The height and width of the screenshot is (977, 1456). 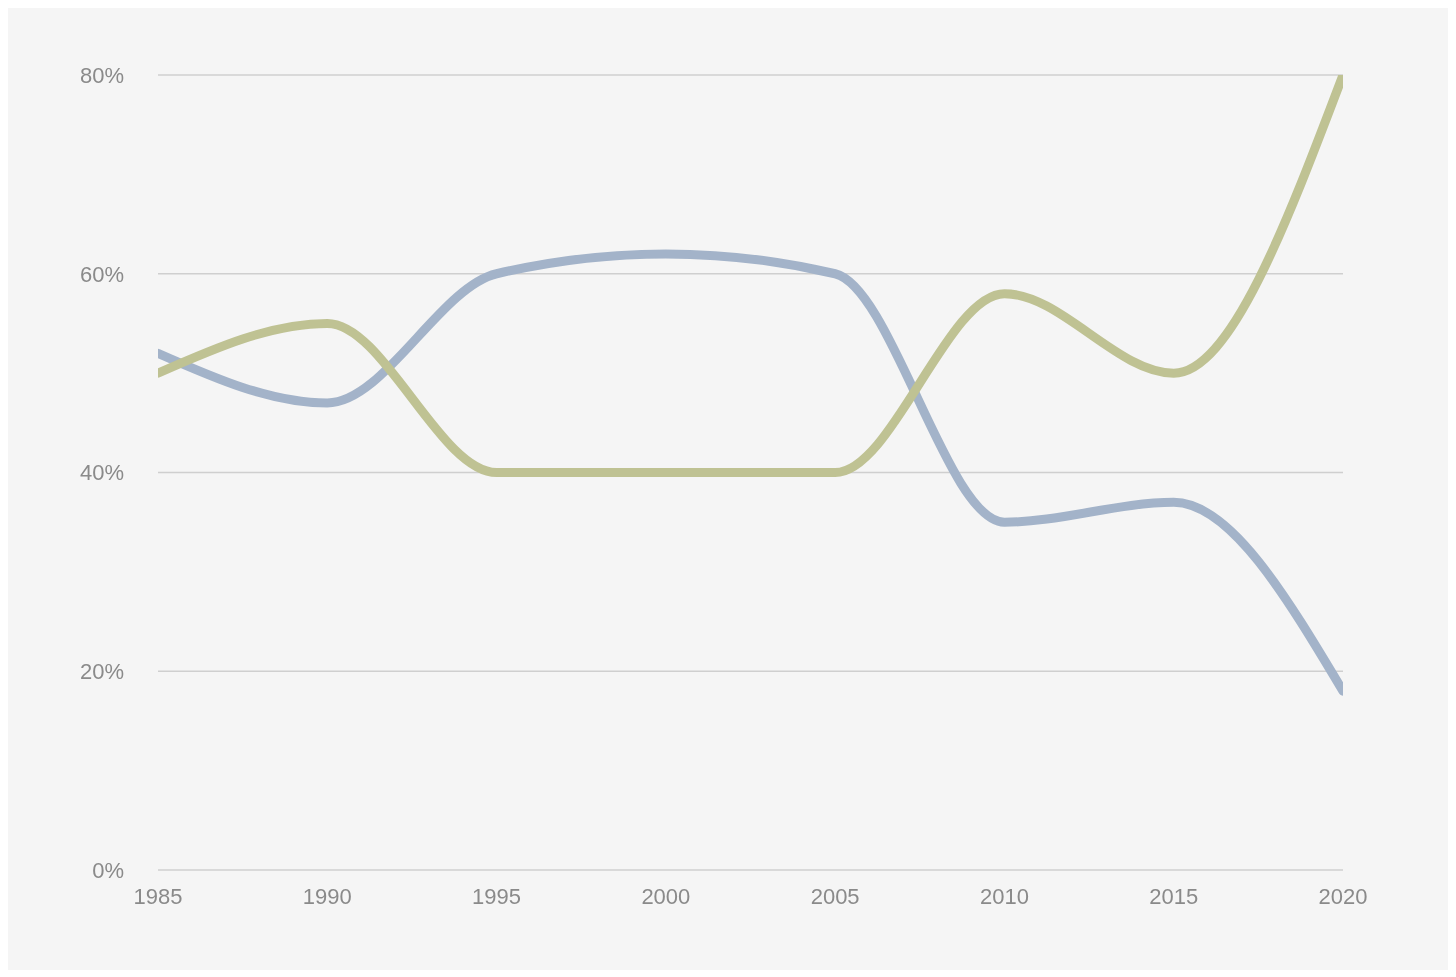 I want to click on x-tick-label: 2010, so click(x=1004, y=896).